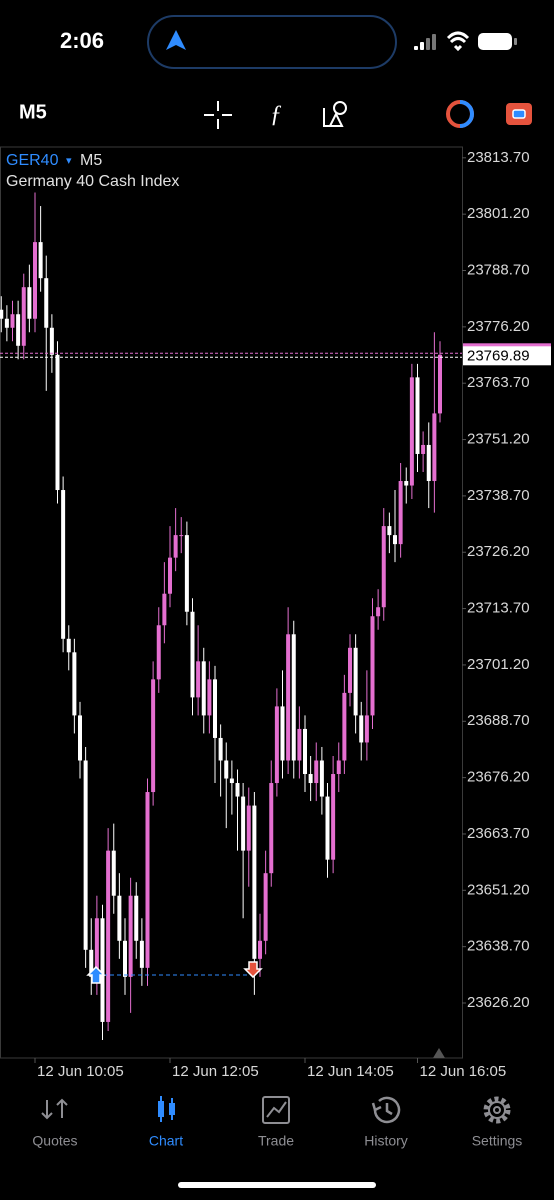 The width and height of the screenshot is (554, 1200). Describe the element at coordinates (277, 1185) in the screenshot. I see `home-indicator` at that location.